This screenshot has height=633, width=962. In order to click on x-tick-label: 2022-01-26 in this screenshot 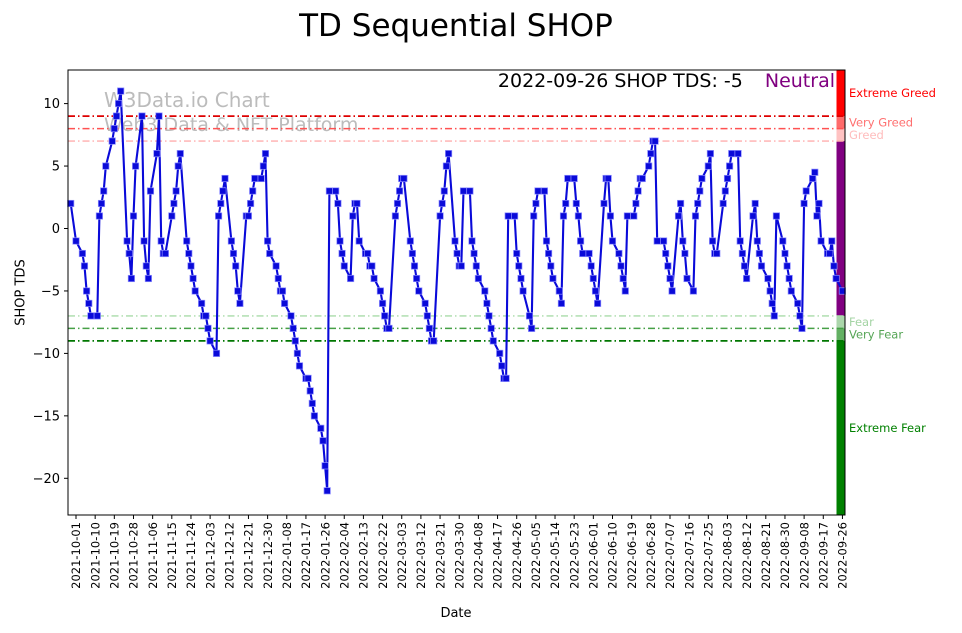, I will do `click(325, 555)`.